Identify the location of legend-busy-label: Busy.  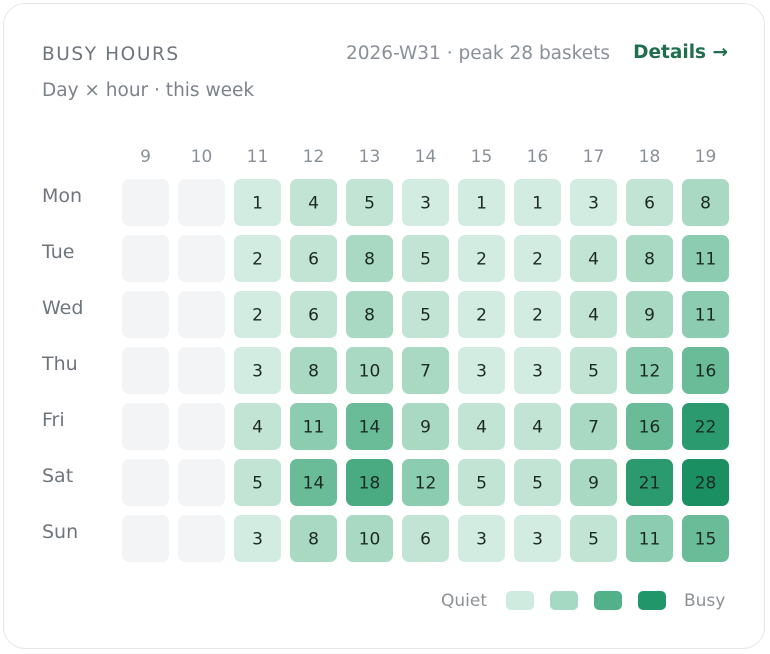
(705, 601).